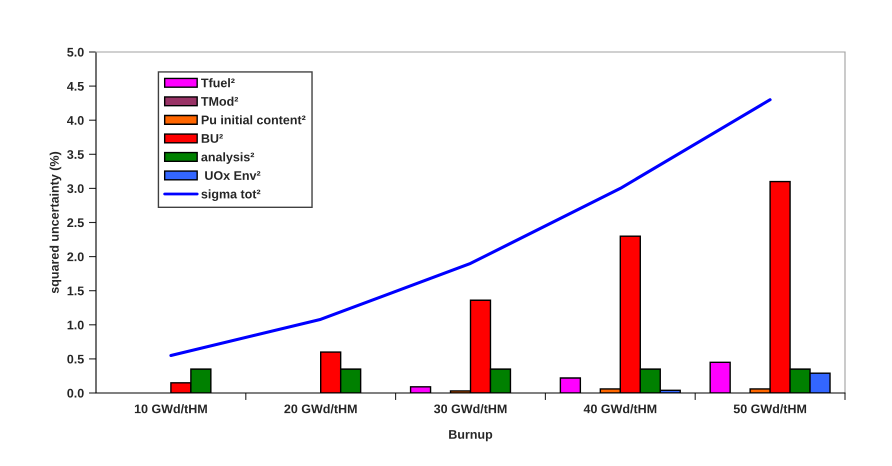  I want to click on y-tick-label: 3.5, so click(75, 154).